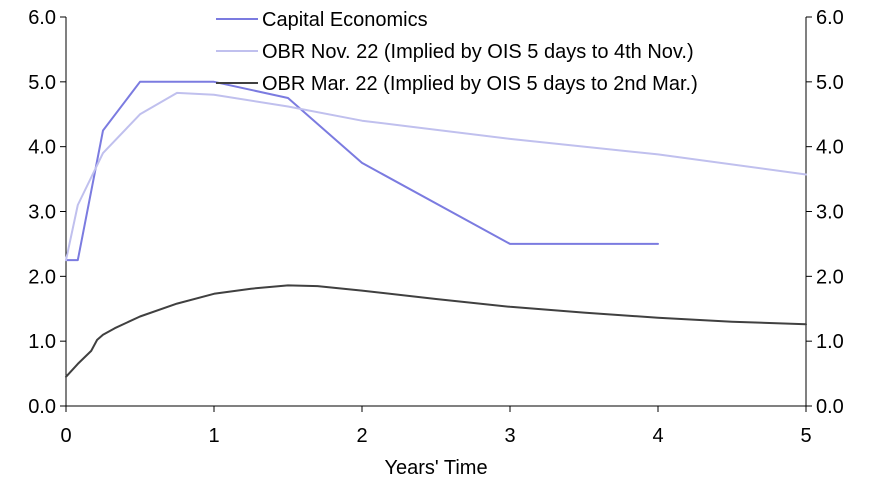  Describe the element at coordinates (42, 213) in the screenshot. I see `y-tick-label-left: 3.0` at that location.